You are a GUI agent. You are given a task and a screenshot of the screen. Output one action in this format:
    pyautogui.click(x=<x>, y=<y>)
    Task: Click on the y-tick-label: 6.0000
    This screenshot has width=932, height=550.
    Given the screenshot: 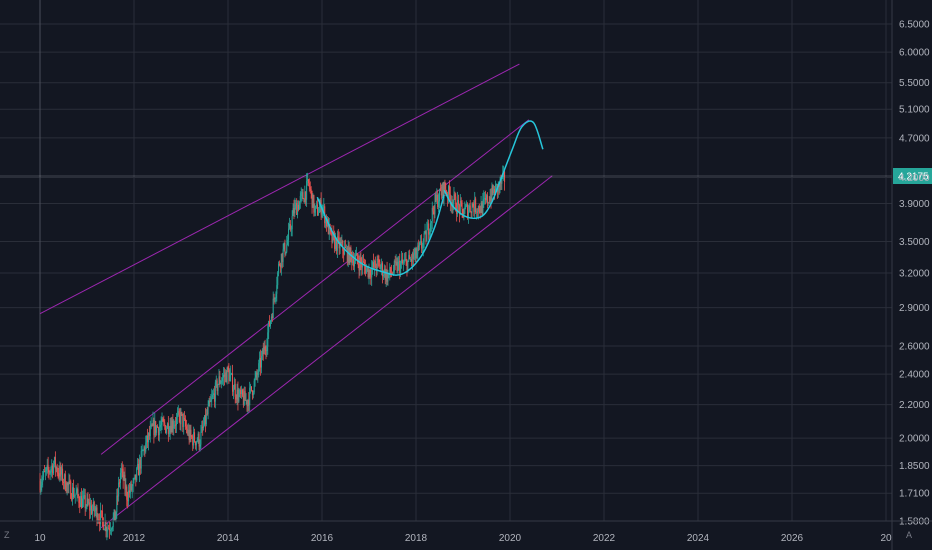 What is the action you would take?
    pyautogui.click(x=914, y=53)
    